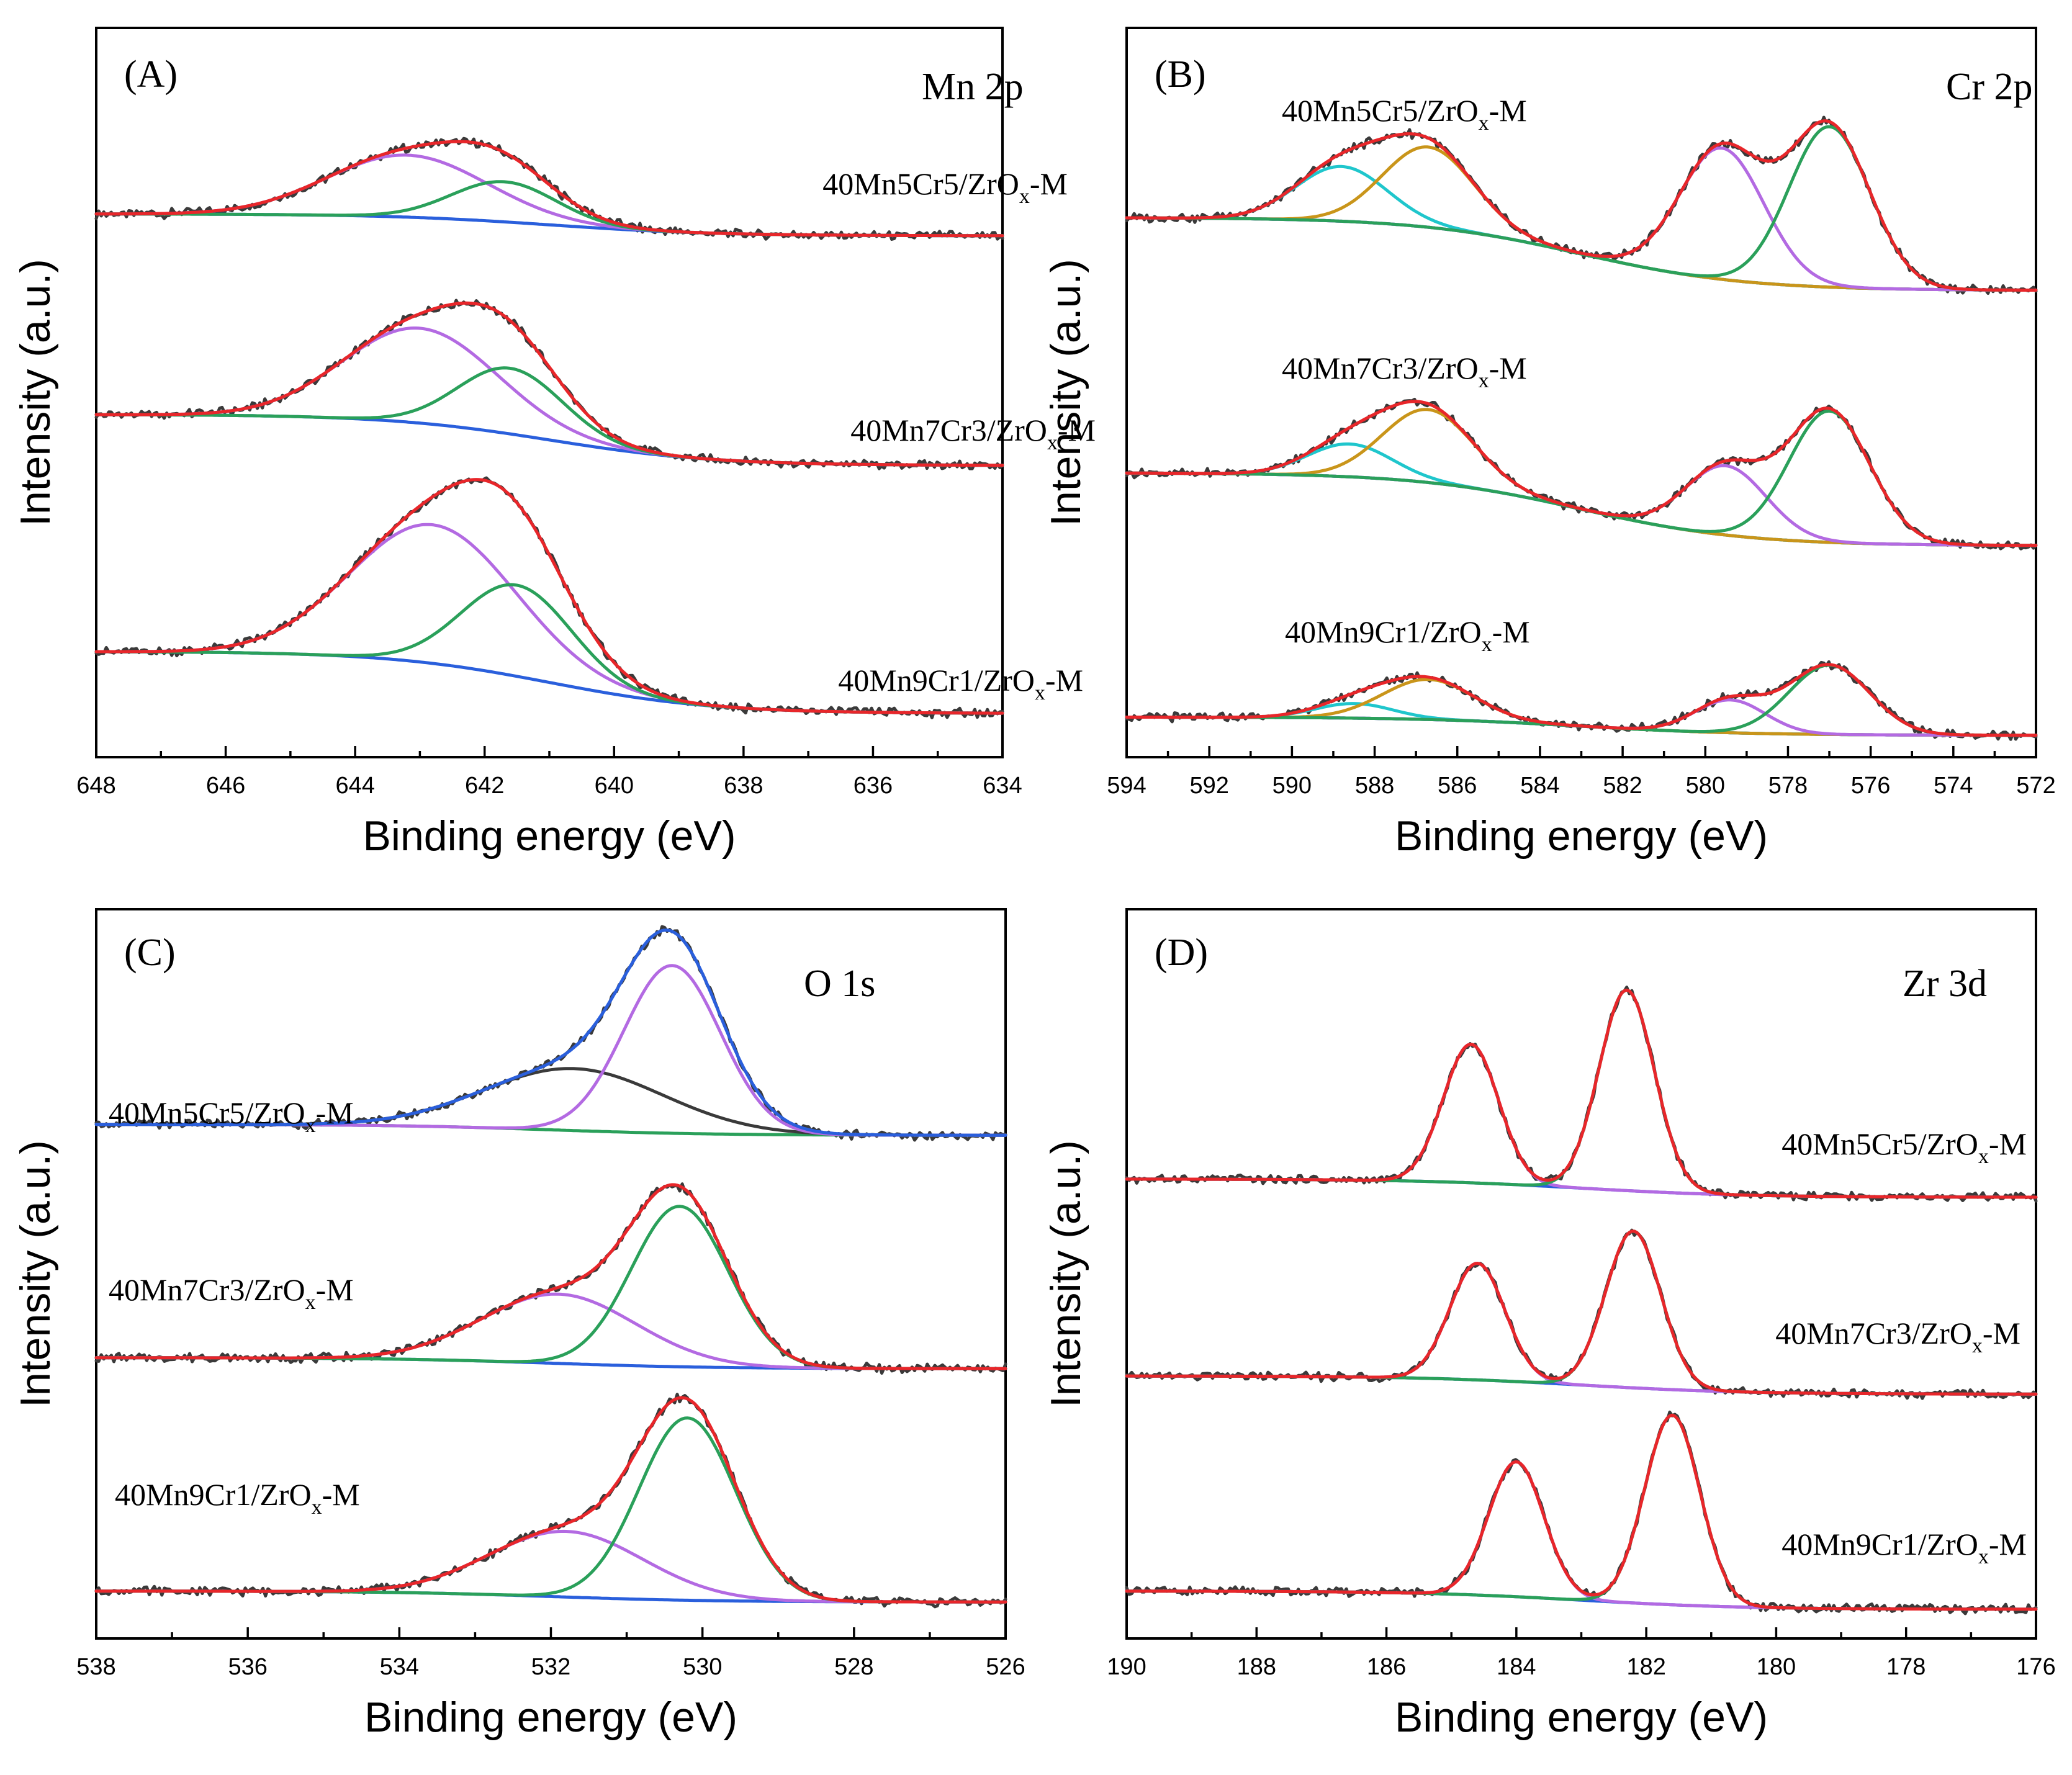 This screenshot has width=2072, height=1775. I want to click on panel-d-sample1-component-1-line, so click(1581, 1121).